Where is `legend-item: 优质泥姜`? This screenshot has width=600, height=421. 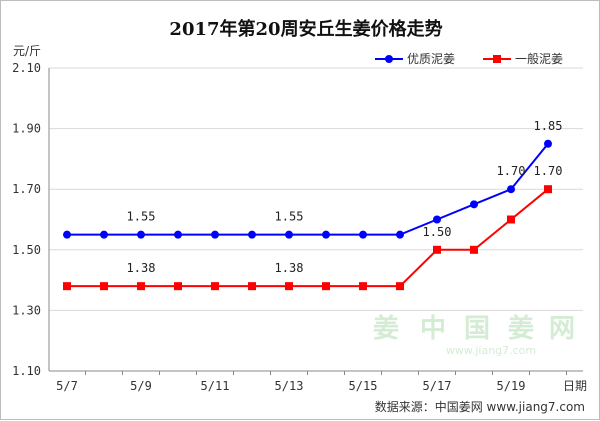 legend-item: 优质泥姜 is located at coordinates (415, 59).